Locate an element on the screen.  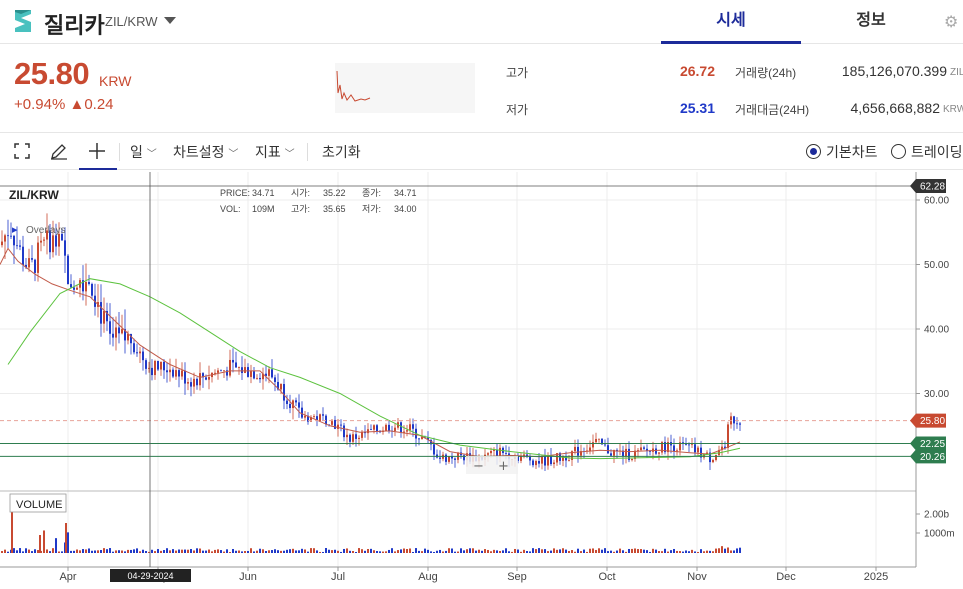
price-tag-bg is located at coordinates (928, 456).